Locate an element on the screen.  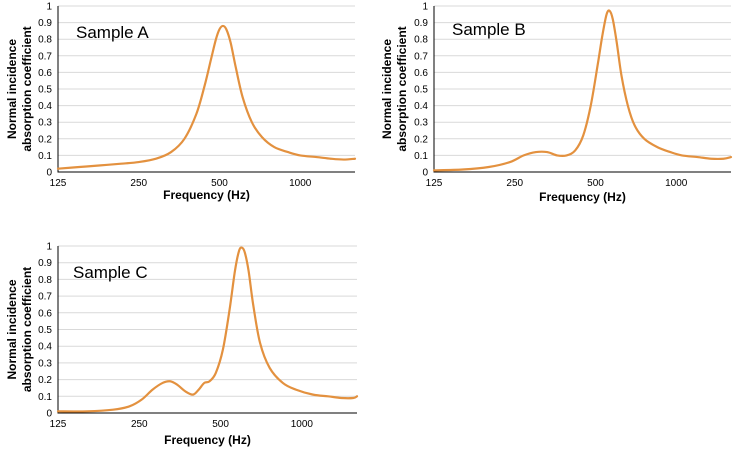
sample-label: Sample C is located at coordinates (110, 272).